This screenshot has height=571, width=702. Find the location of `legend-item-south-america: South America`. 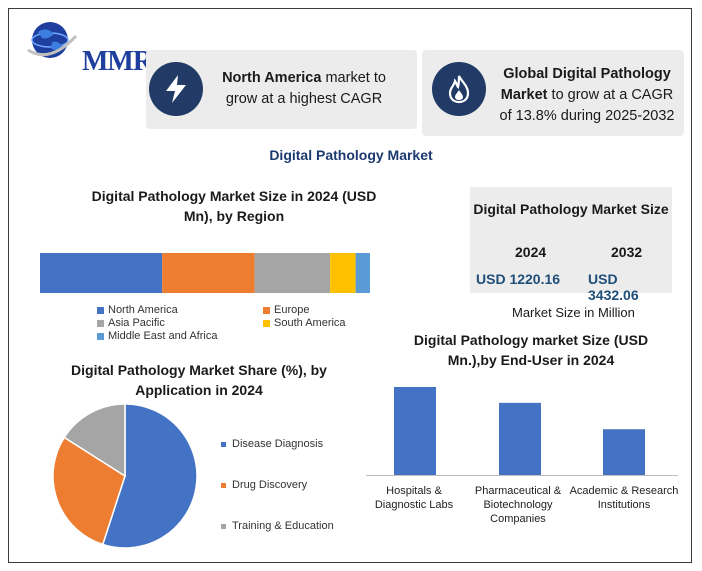

legend-item-south-america: South America is located at coordinates (304, 323).